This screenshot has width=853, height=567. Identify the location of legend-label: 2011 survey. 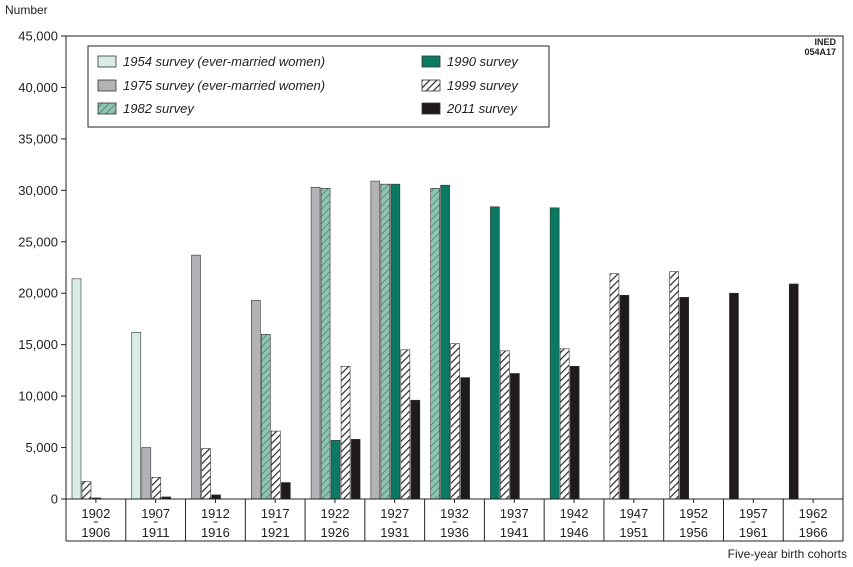
(482, 108).